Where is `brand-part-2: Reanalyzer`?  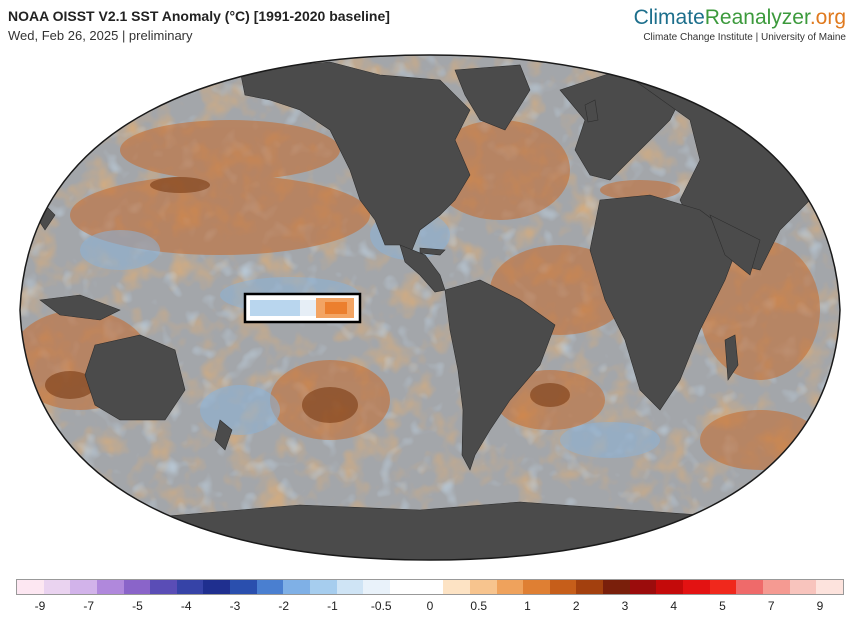 brand-part-2: Reanalyzer is located at coordinates (757, 17).